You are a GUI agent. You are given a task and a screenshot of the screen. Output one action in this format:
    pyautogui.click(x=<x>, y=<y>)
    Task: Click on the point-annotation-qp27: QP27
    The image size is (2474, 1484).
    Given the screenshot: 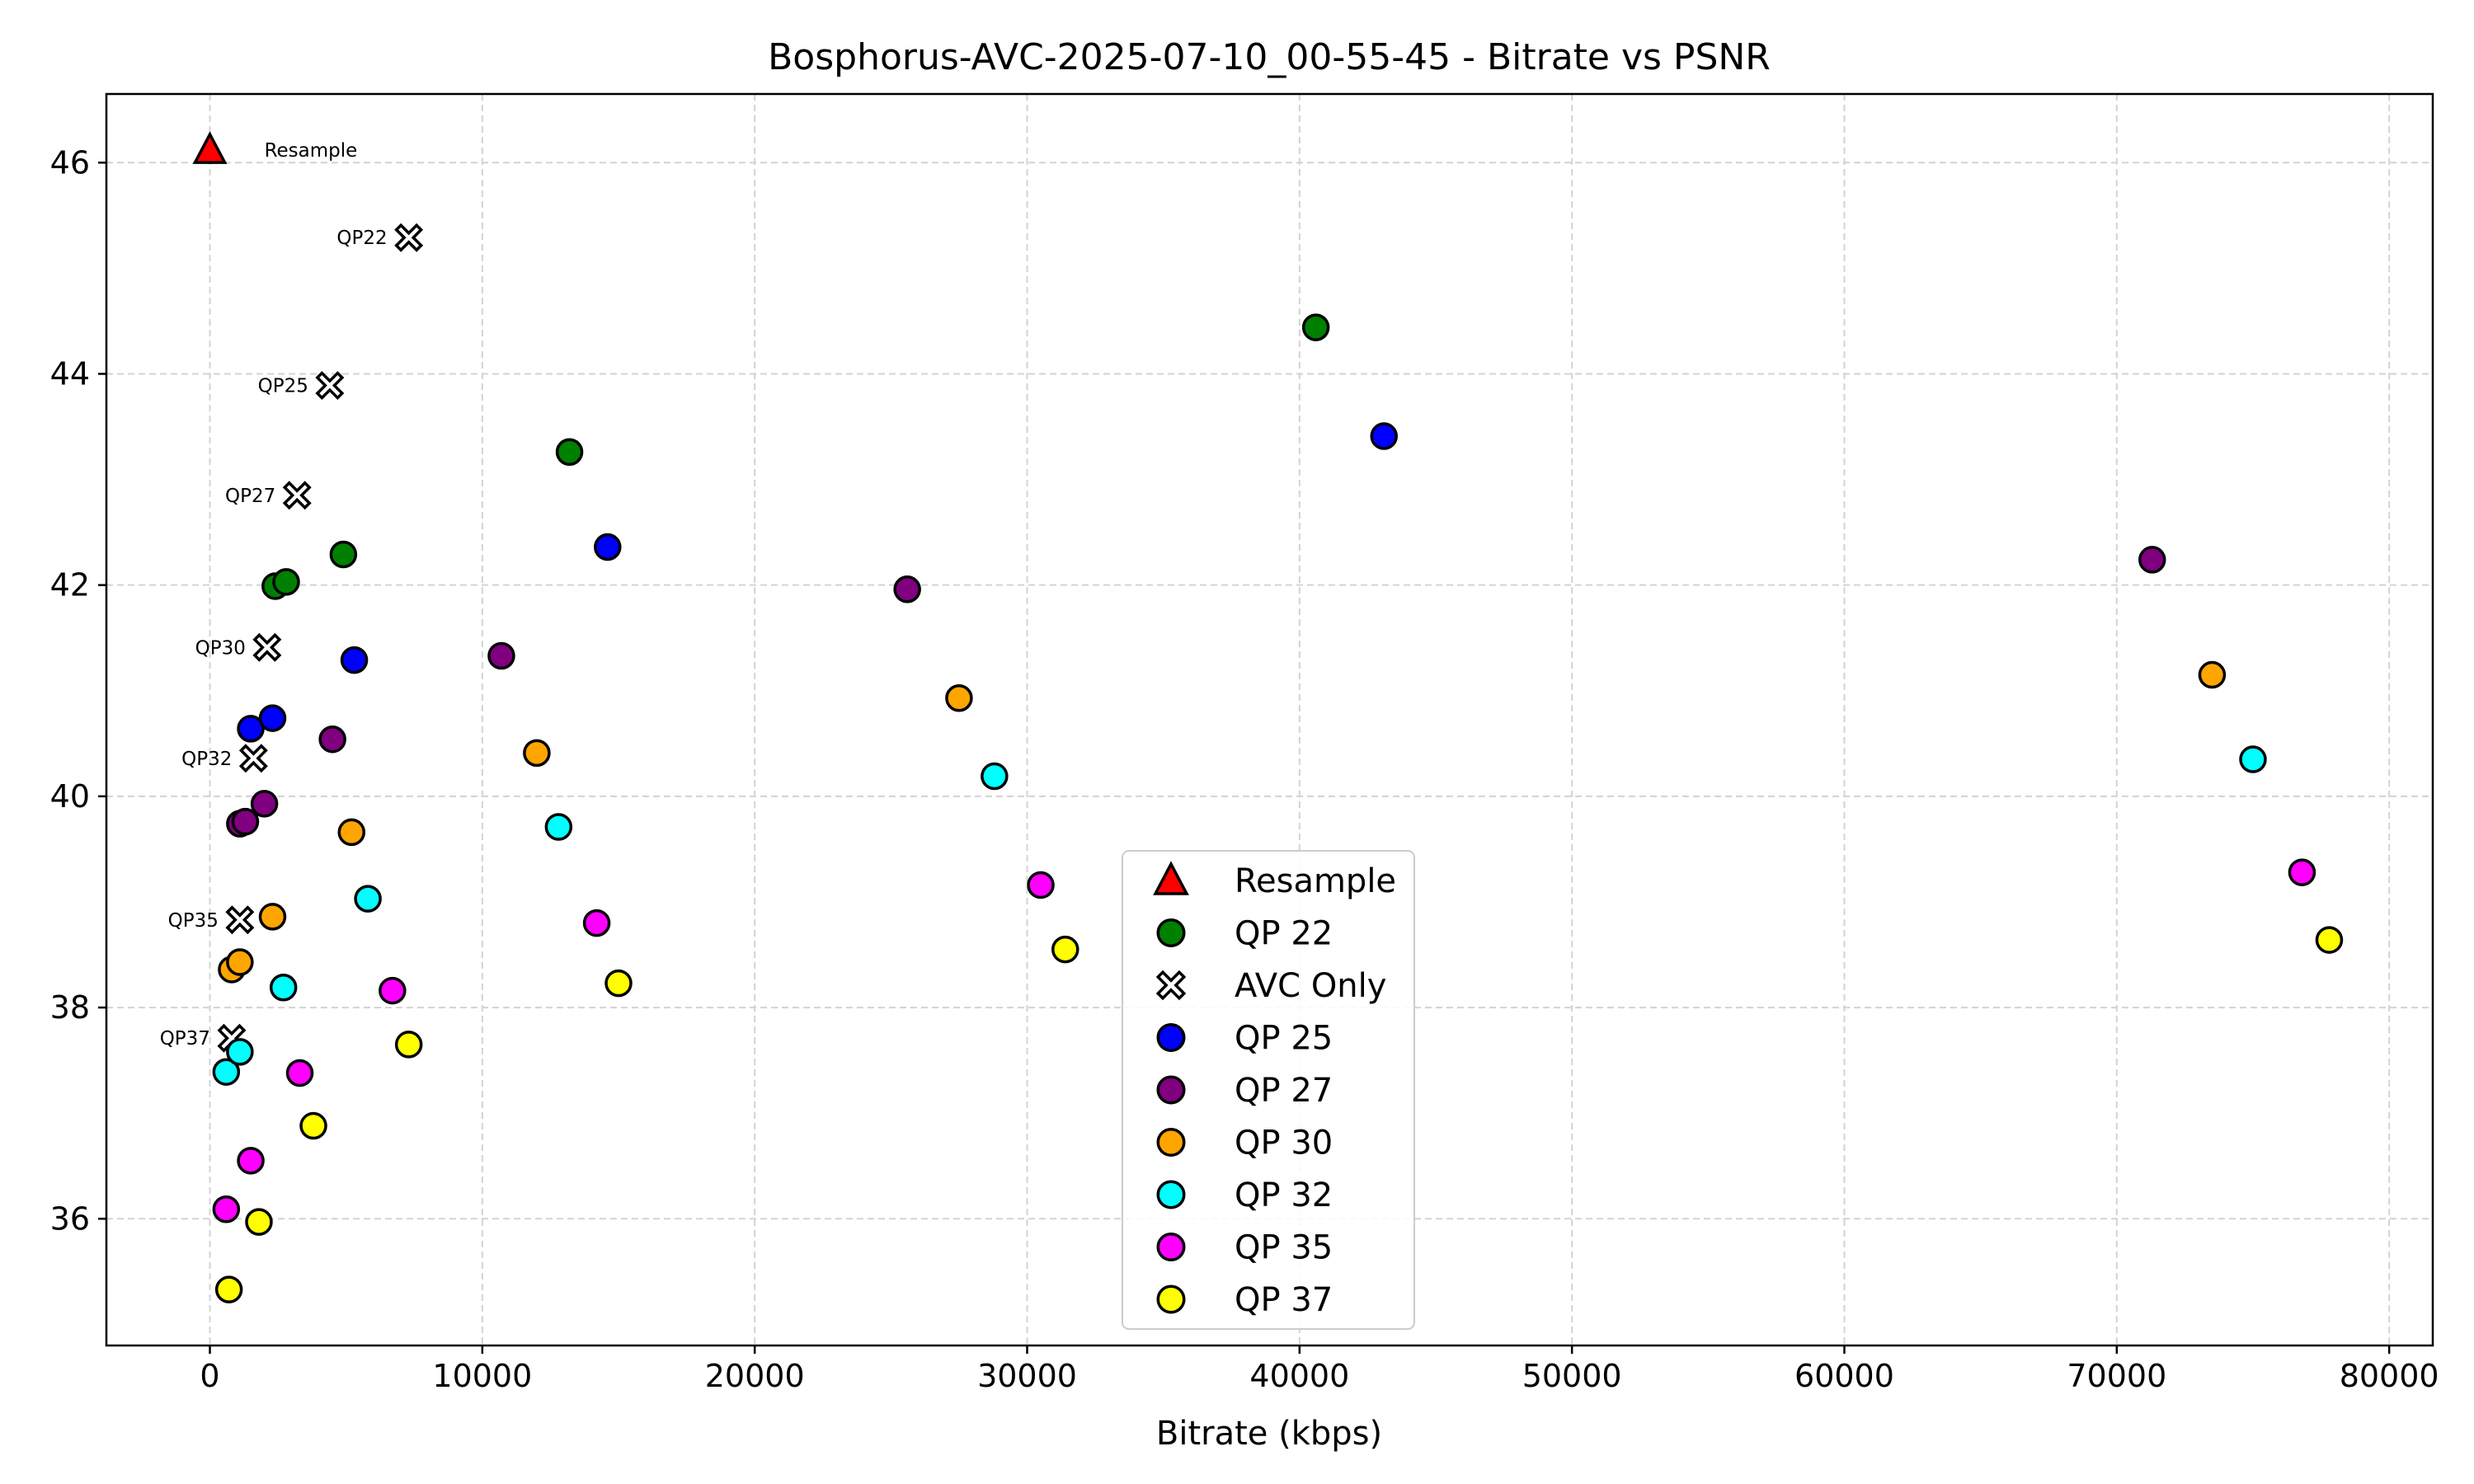 What is the action you would take?
    pyautogui.click(x=250, y=496)
    